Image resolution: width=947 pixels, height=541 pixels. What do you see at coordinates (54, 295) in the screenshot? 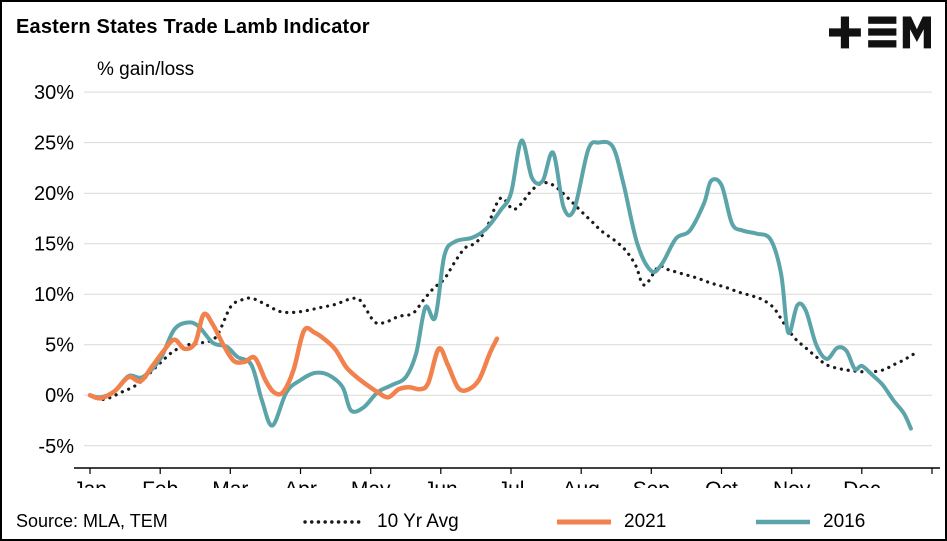
I see `svg-text: 10%` at bounding box center [54, 295].